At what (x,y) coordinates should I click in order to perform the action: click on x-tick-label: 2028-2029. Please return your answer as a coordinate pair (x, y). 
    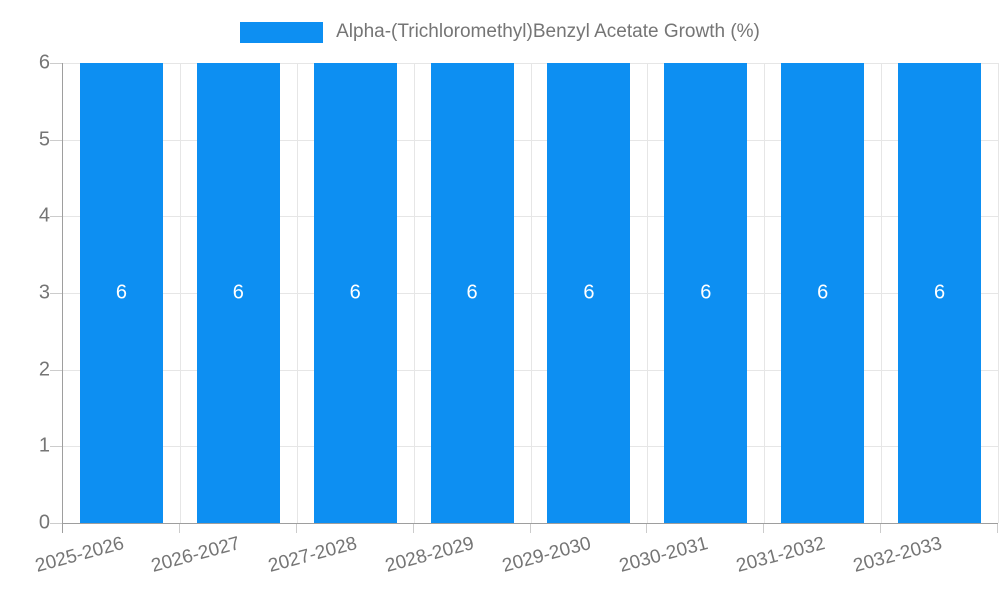
    Looking at the image, I should click on (430, 555).